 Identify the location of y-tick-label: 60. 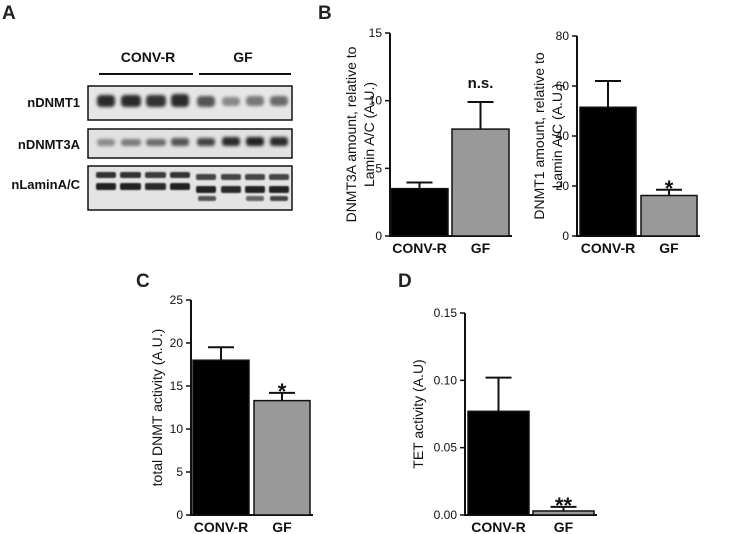
(563, 86).